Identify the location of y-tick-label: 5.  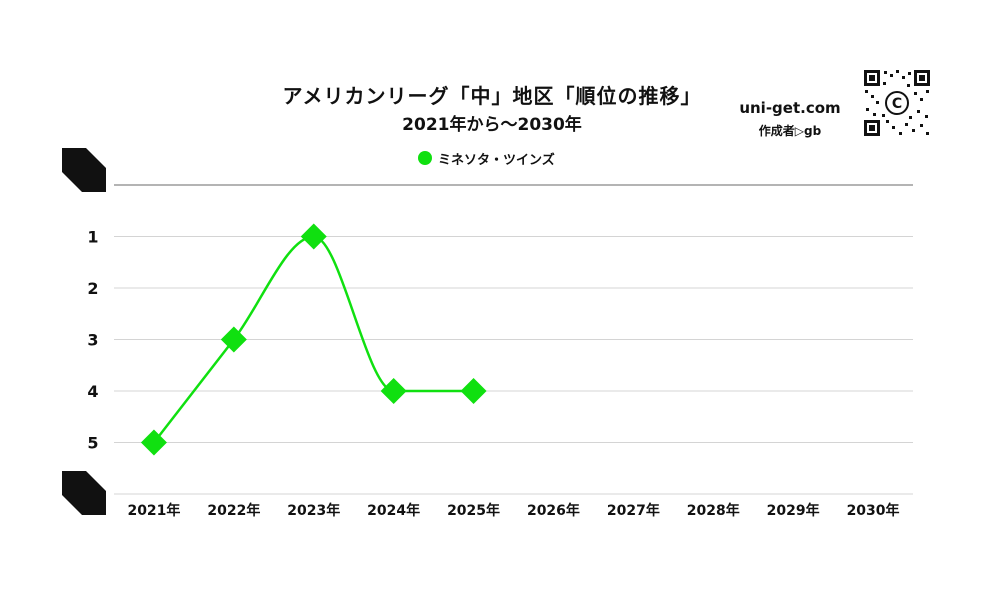
(92, 443).